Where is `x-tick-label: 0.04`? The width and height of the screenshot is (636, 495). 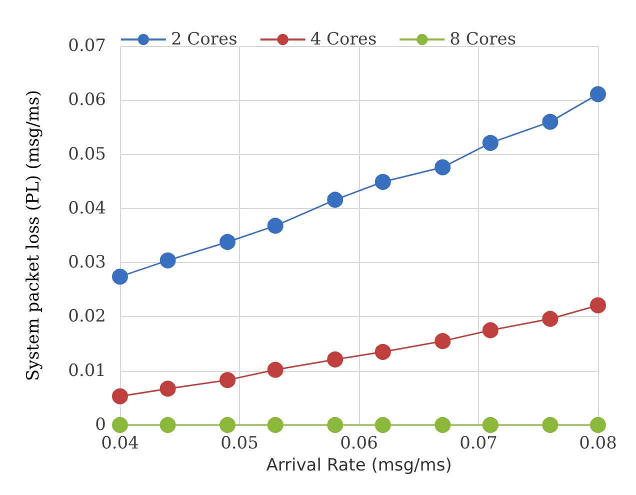 x-tick-label: 0.04 is located at coordinates (120, 444).